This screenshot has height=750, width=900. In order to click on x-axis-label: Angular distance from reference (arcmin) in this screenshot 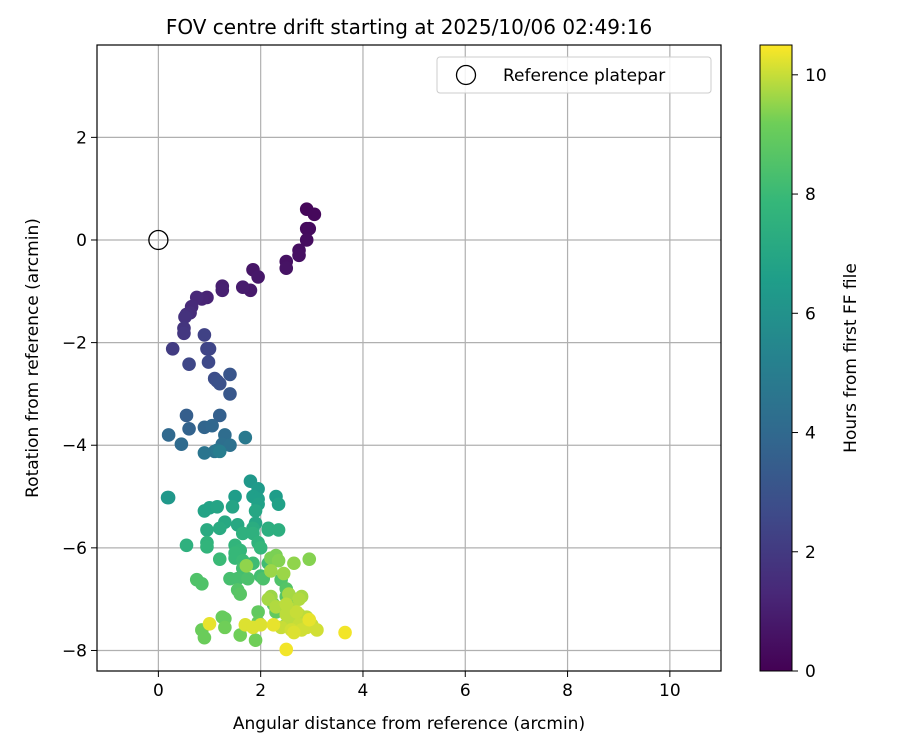, I will do `click(409, 724)`.